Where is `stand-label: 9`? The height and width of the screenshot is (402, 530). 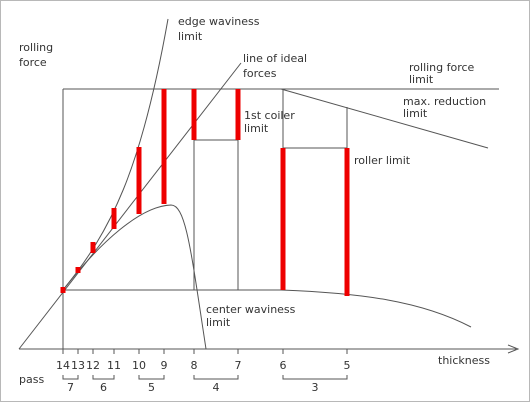 stand-label: 9 is located at coordinates (164, 365).